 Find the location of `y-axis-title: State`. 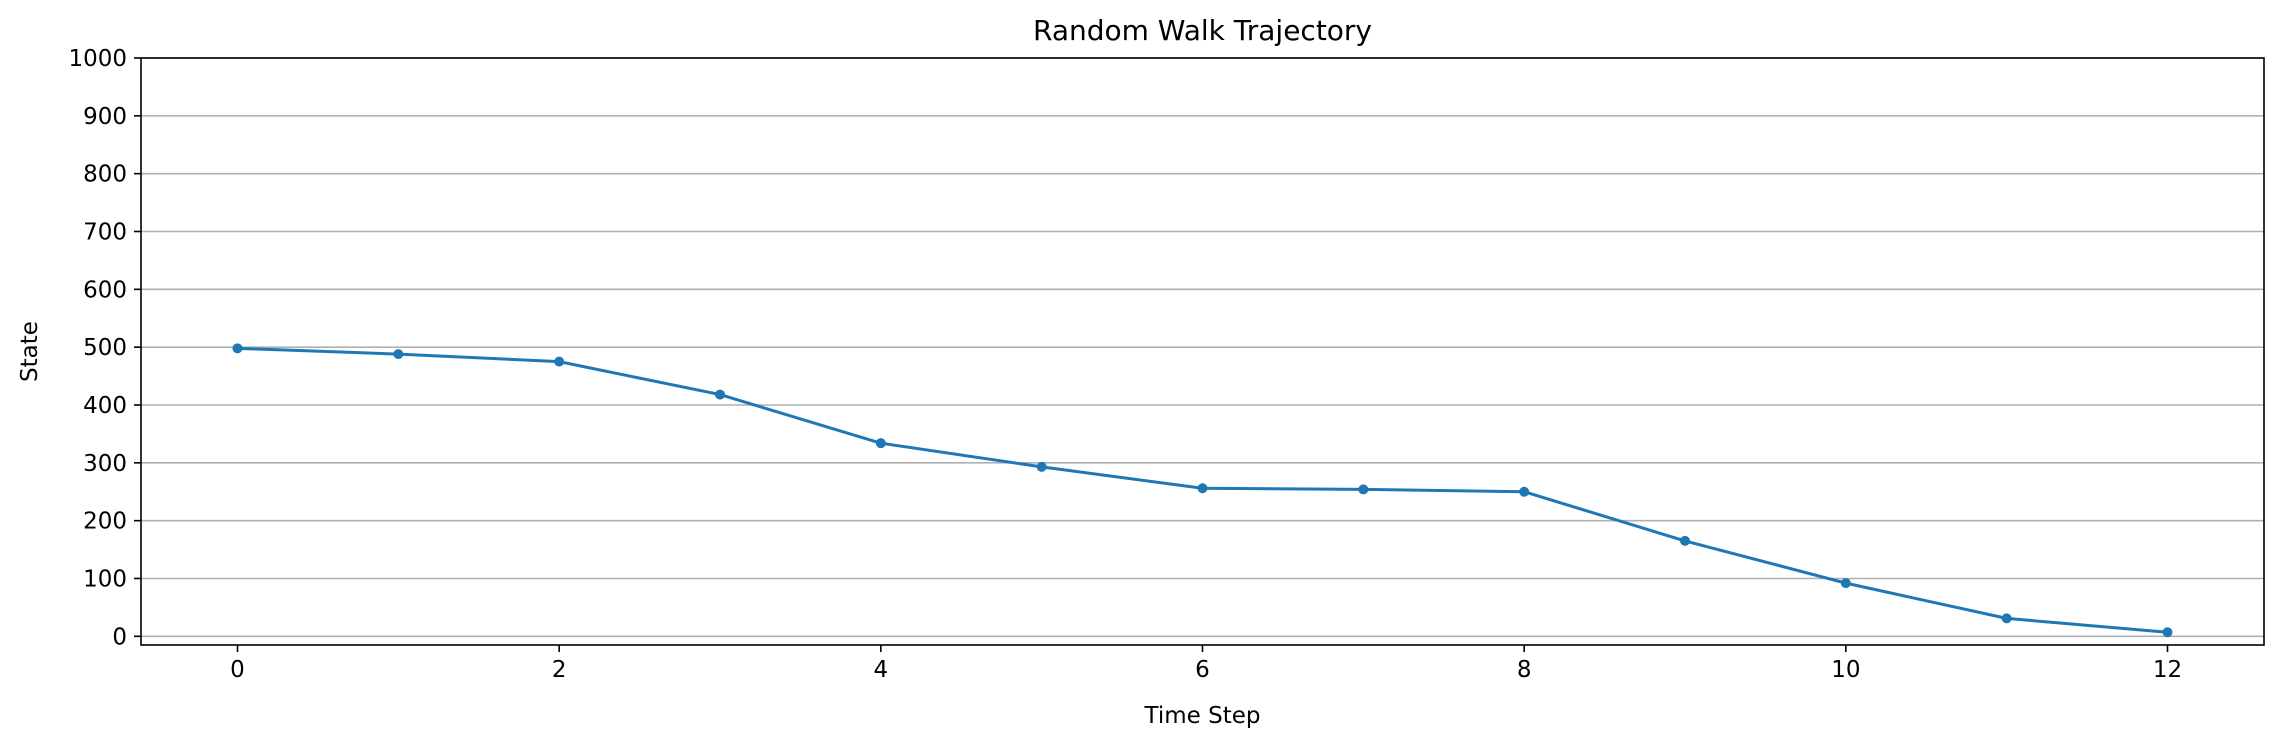

y-axis-title: State is located at coordinates (30, 351).